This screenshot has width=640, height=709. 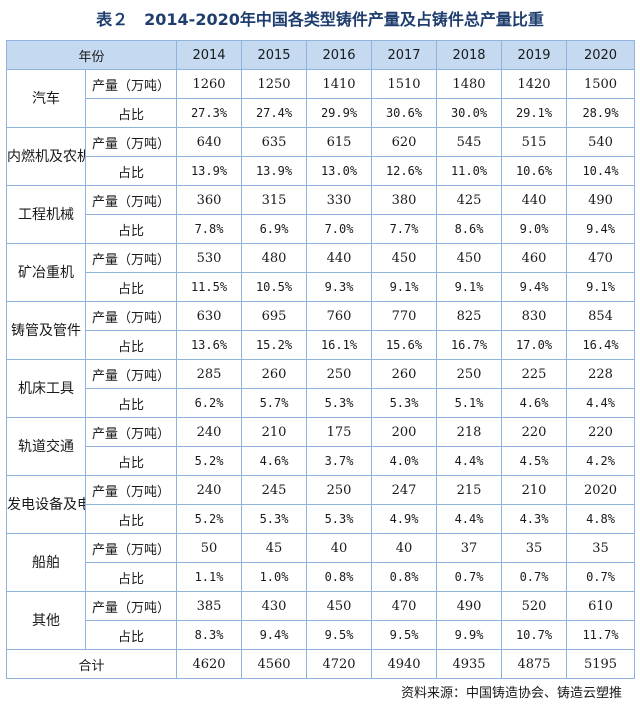 I want to click on share-value: 5.2%, so click(x=209, y=519).